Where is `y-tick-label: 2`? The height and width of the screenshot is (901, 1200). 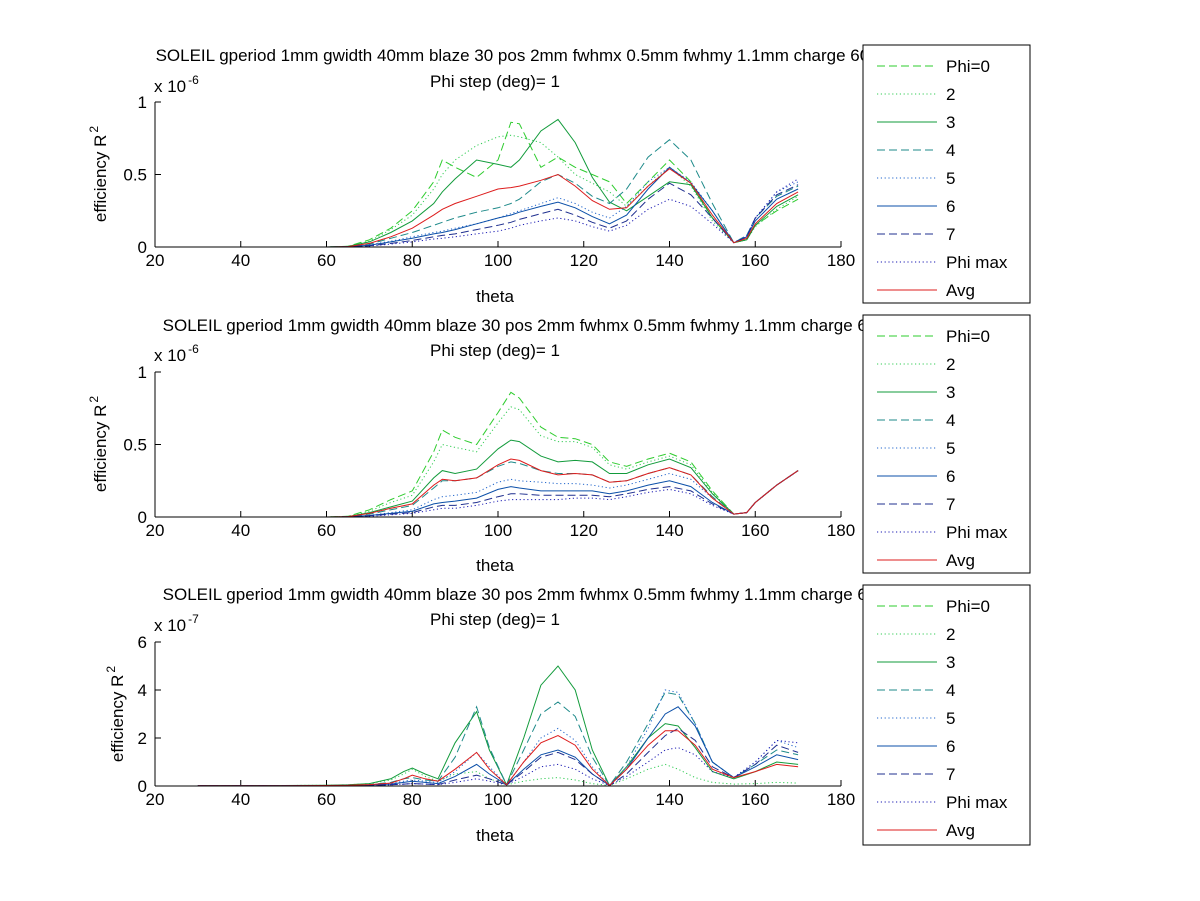
y-tick-label: 2 is located at coordinates (142, 738).